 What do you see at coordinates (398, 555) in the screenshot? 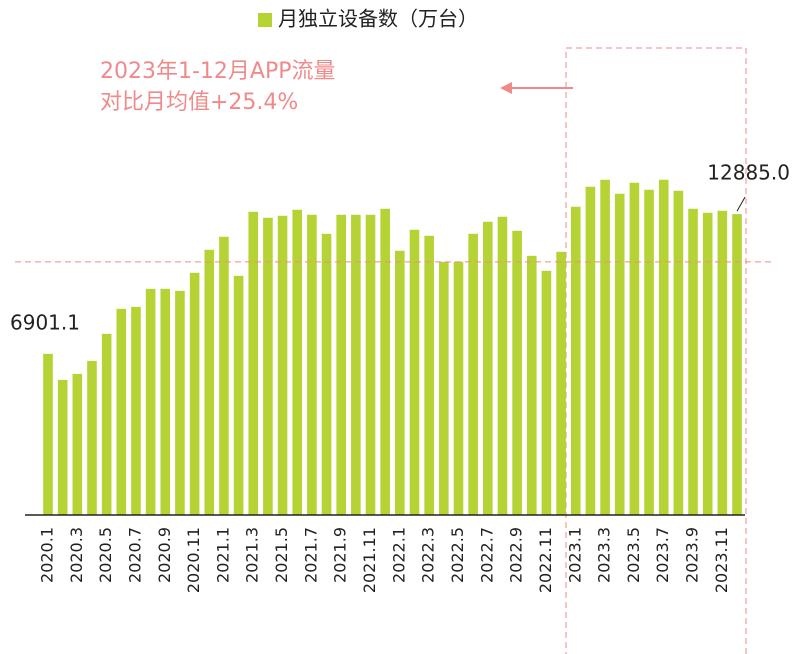
I see `x-tick-label: 2022.1` at bounding box center [398, 555].